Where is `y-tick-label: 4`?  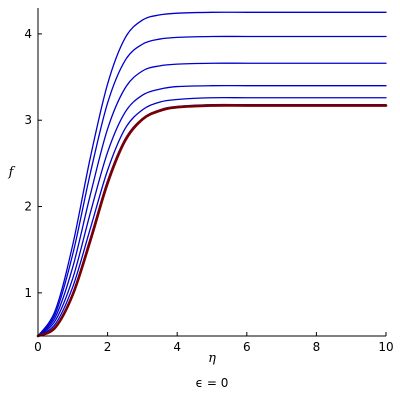
y-tick-label: 4 is located at coordinates (28, 34).